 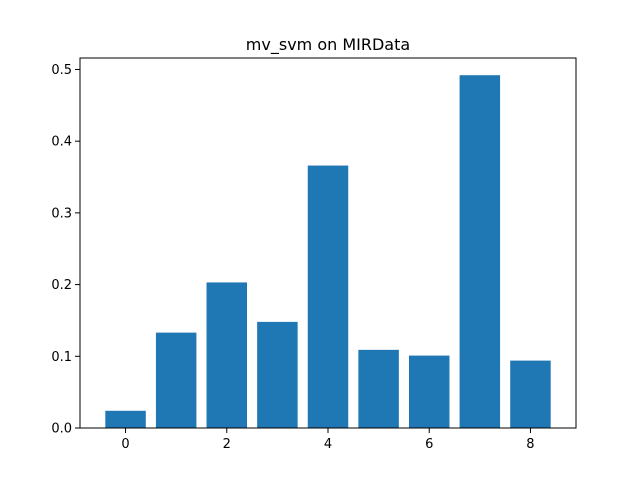 I want to click on x-tick-label-6: 6, so click(x=429, y=444).